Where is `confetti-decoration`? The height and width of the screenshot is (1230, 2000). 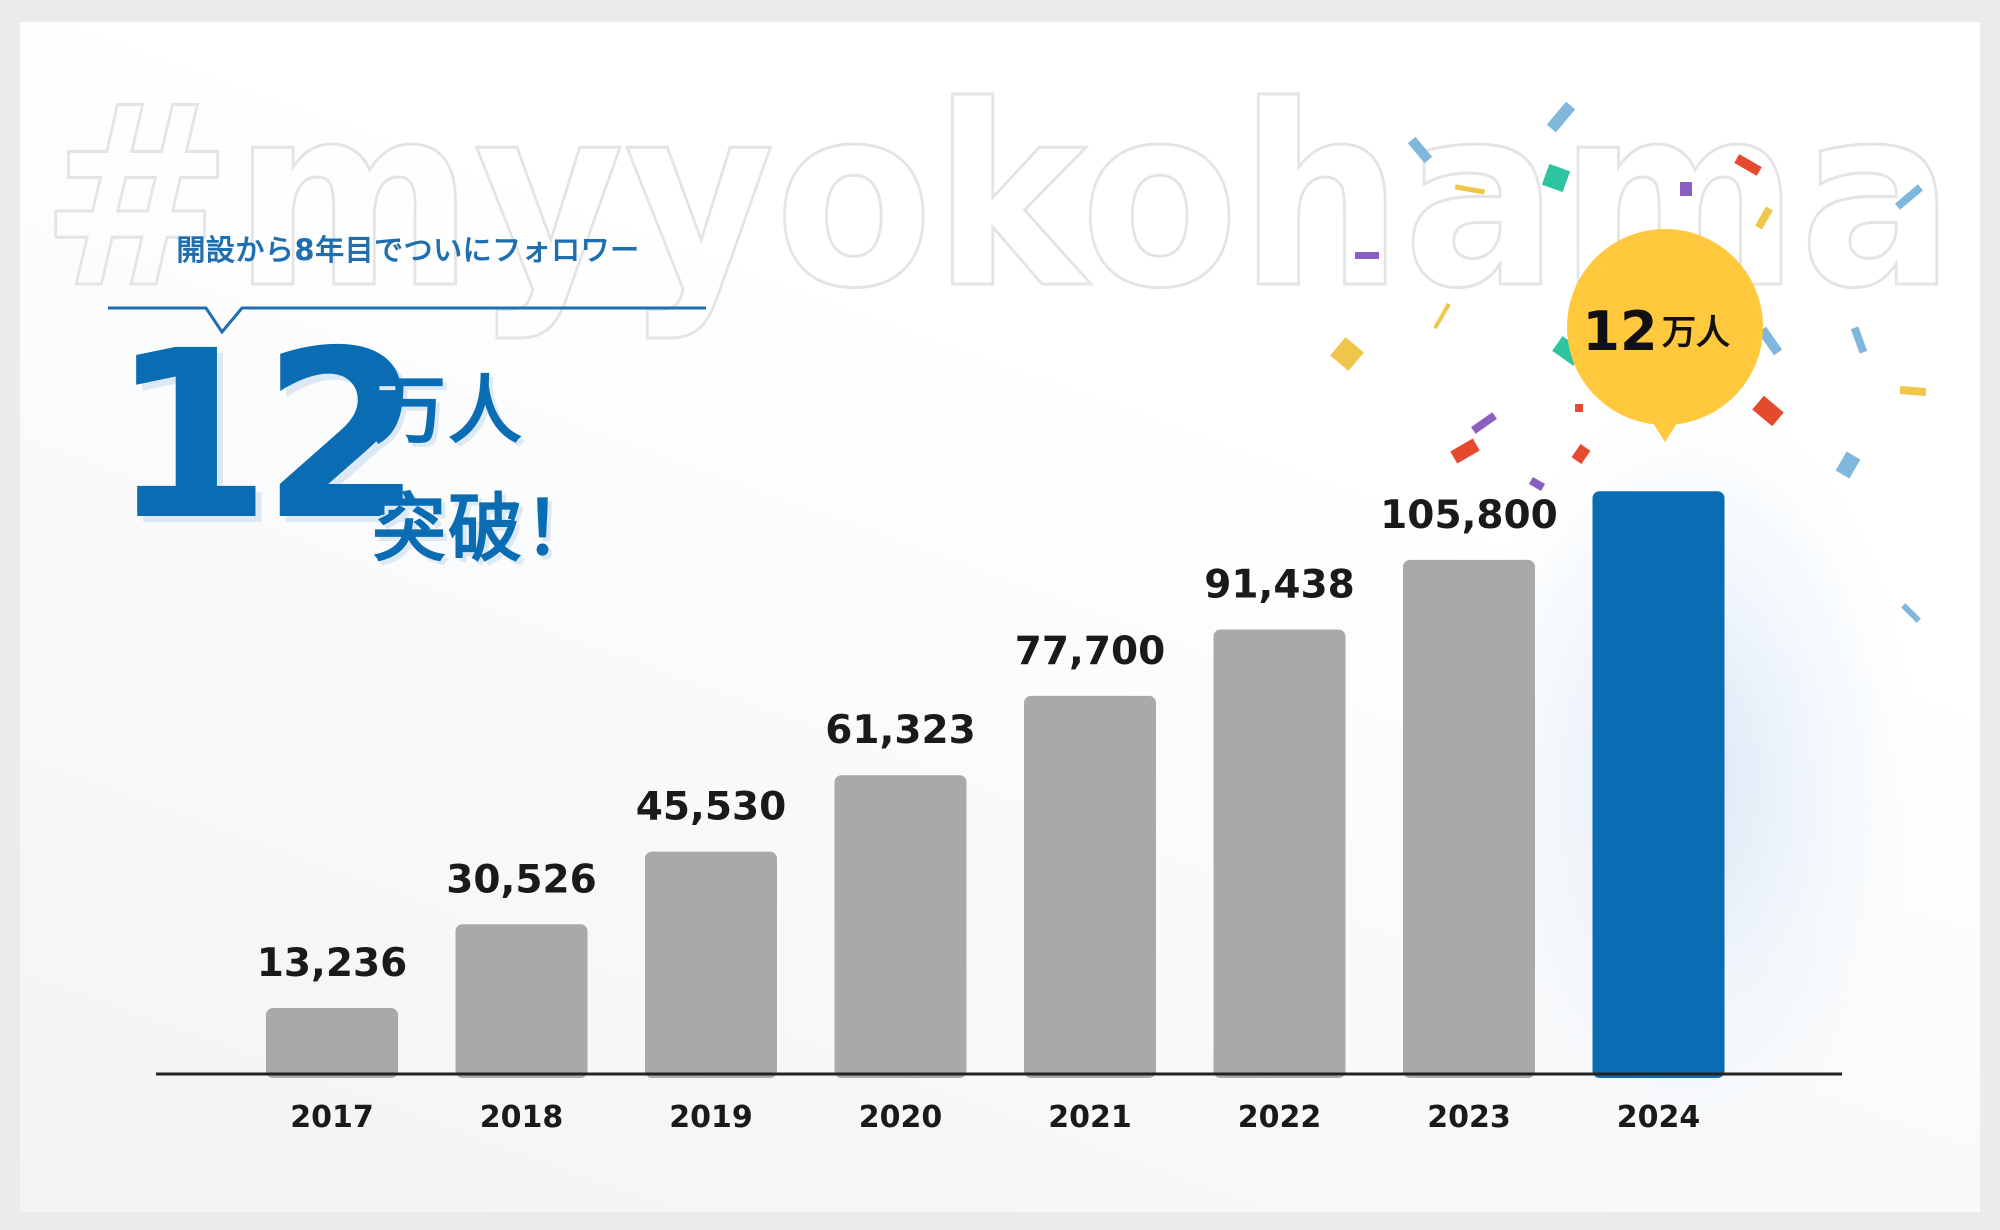 confetti-decoration is located at coordinates (1628, 362).